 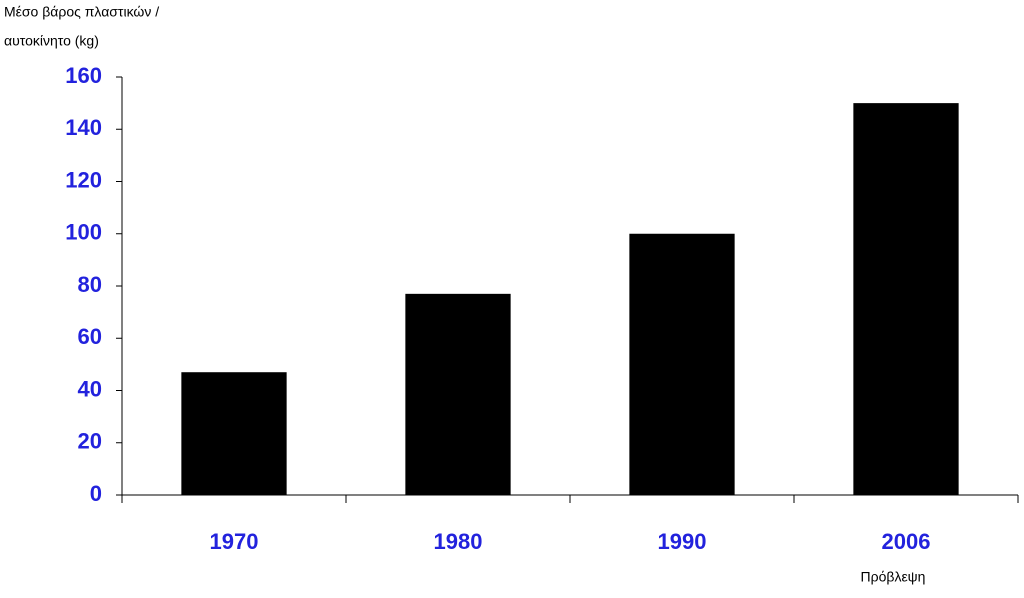 What do you see at coordinates (83, 127) in the screenshot?
I see `y-tick-label: 140` at bounding box center [83, 127].